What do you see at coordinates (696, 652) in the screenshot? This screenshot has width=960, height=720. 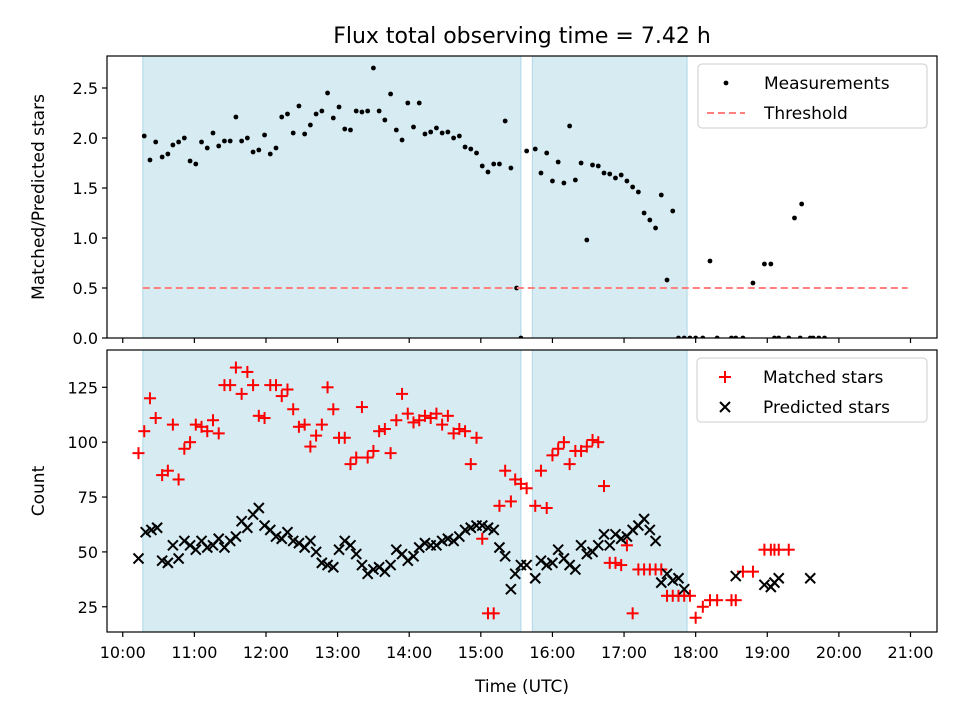 I see `x-tick-label: 18:00` at bounding box center [696, 652].